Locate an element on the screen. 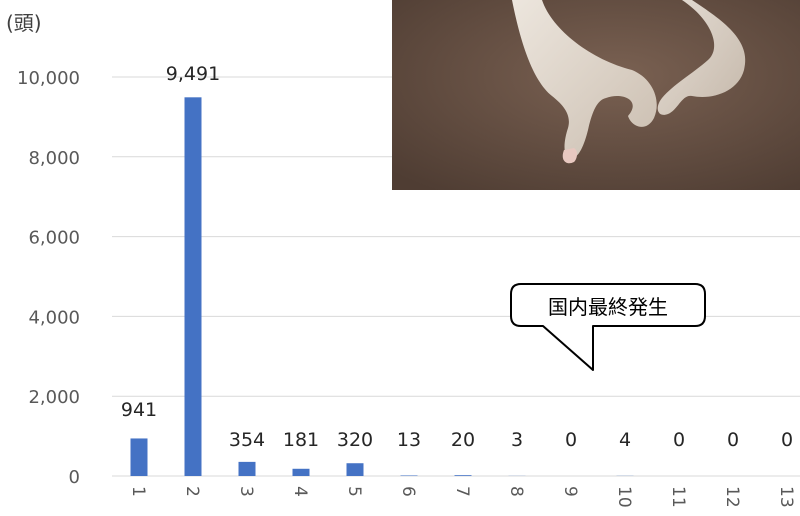 Image resolution: width=800 pixels, height=516 pixels. y-tick-label: 0 is located at coordinates (74, 477).